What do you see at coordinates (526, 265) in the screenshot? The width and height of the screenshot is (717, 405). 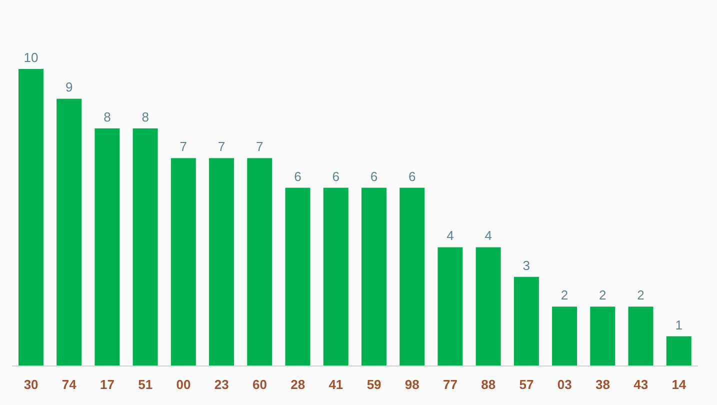 I see `data-label: 3` at bounding box center [526, 265].